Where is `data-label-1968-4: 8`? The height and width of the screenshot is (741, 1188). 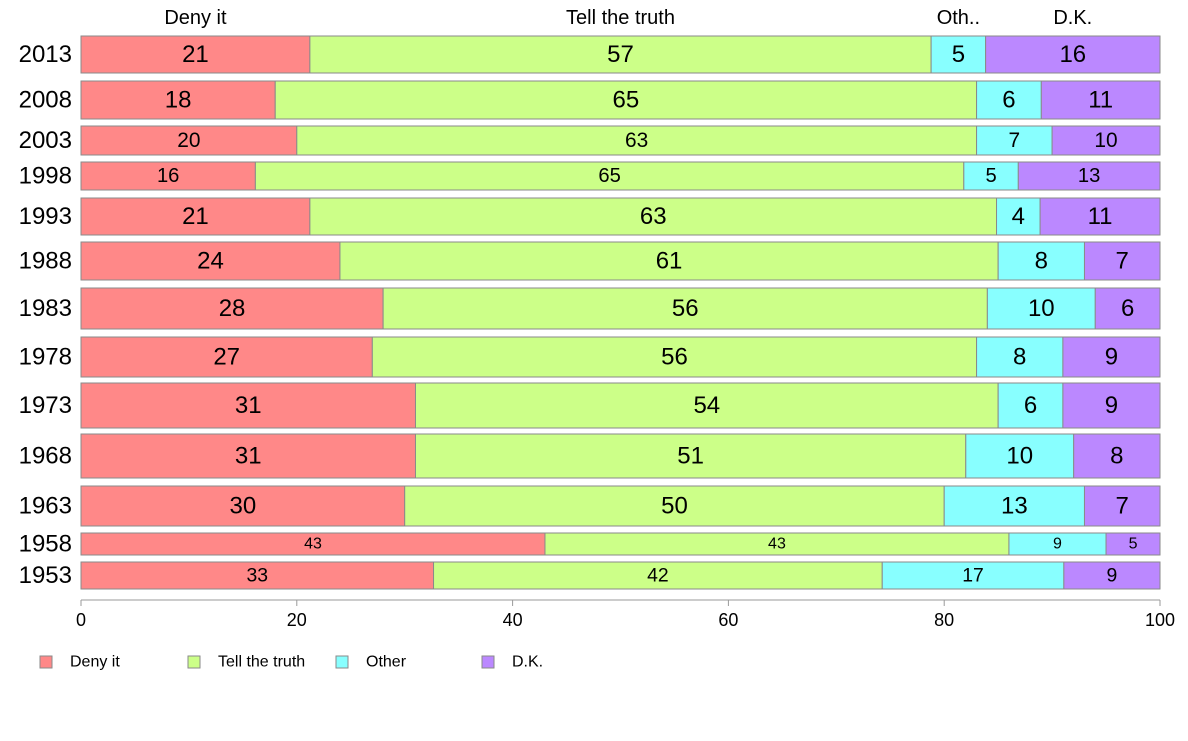 data-label-1968-4: 8 is located at coordinates (1116, 456).